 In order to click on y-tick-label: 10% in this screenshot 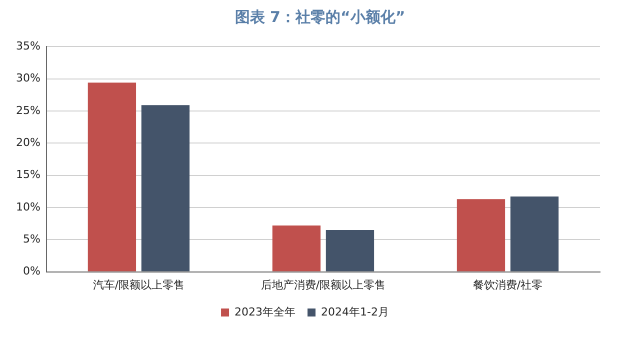, I will do `click(28, 207)`.